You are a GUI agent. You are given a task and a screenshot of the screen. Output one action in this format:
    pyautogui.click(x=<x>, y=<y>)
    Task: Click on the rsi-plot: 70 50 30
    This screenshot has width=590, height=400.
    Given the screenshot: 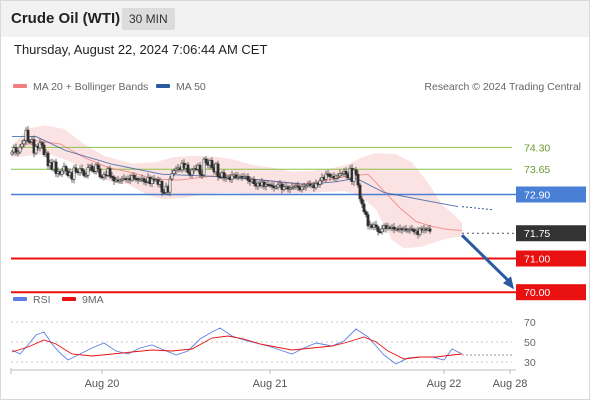 What is the action you would take?
    pyautogui.click(x=273, y=343)
    